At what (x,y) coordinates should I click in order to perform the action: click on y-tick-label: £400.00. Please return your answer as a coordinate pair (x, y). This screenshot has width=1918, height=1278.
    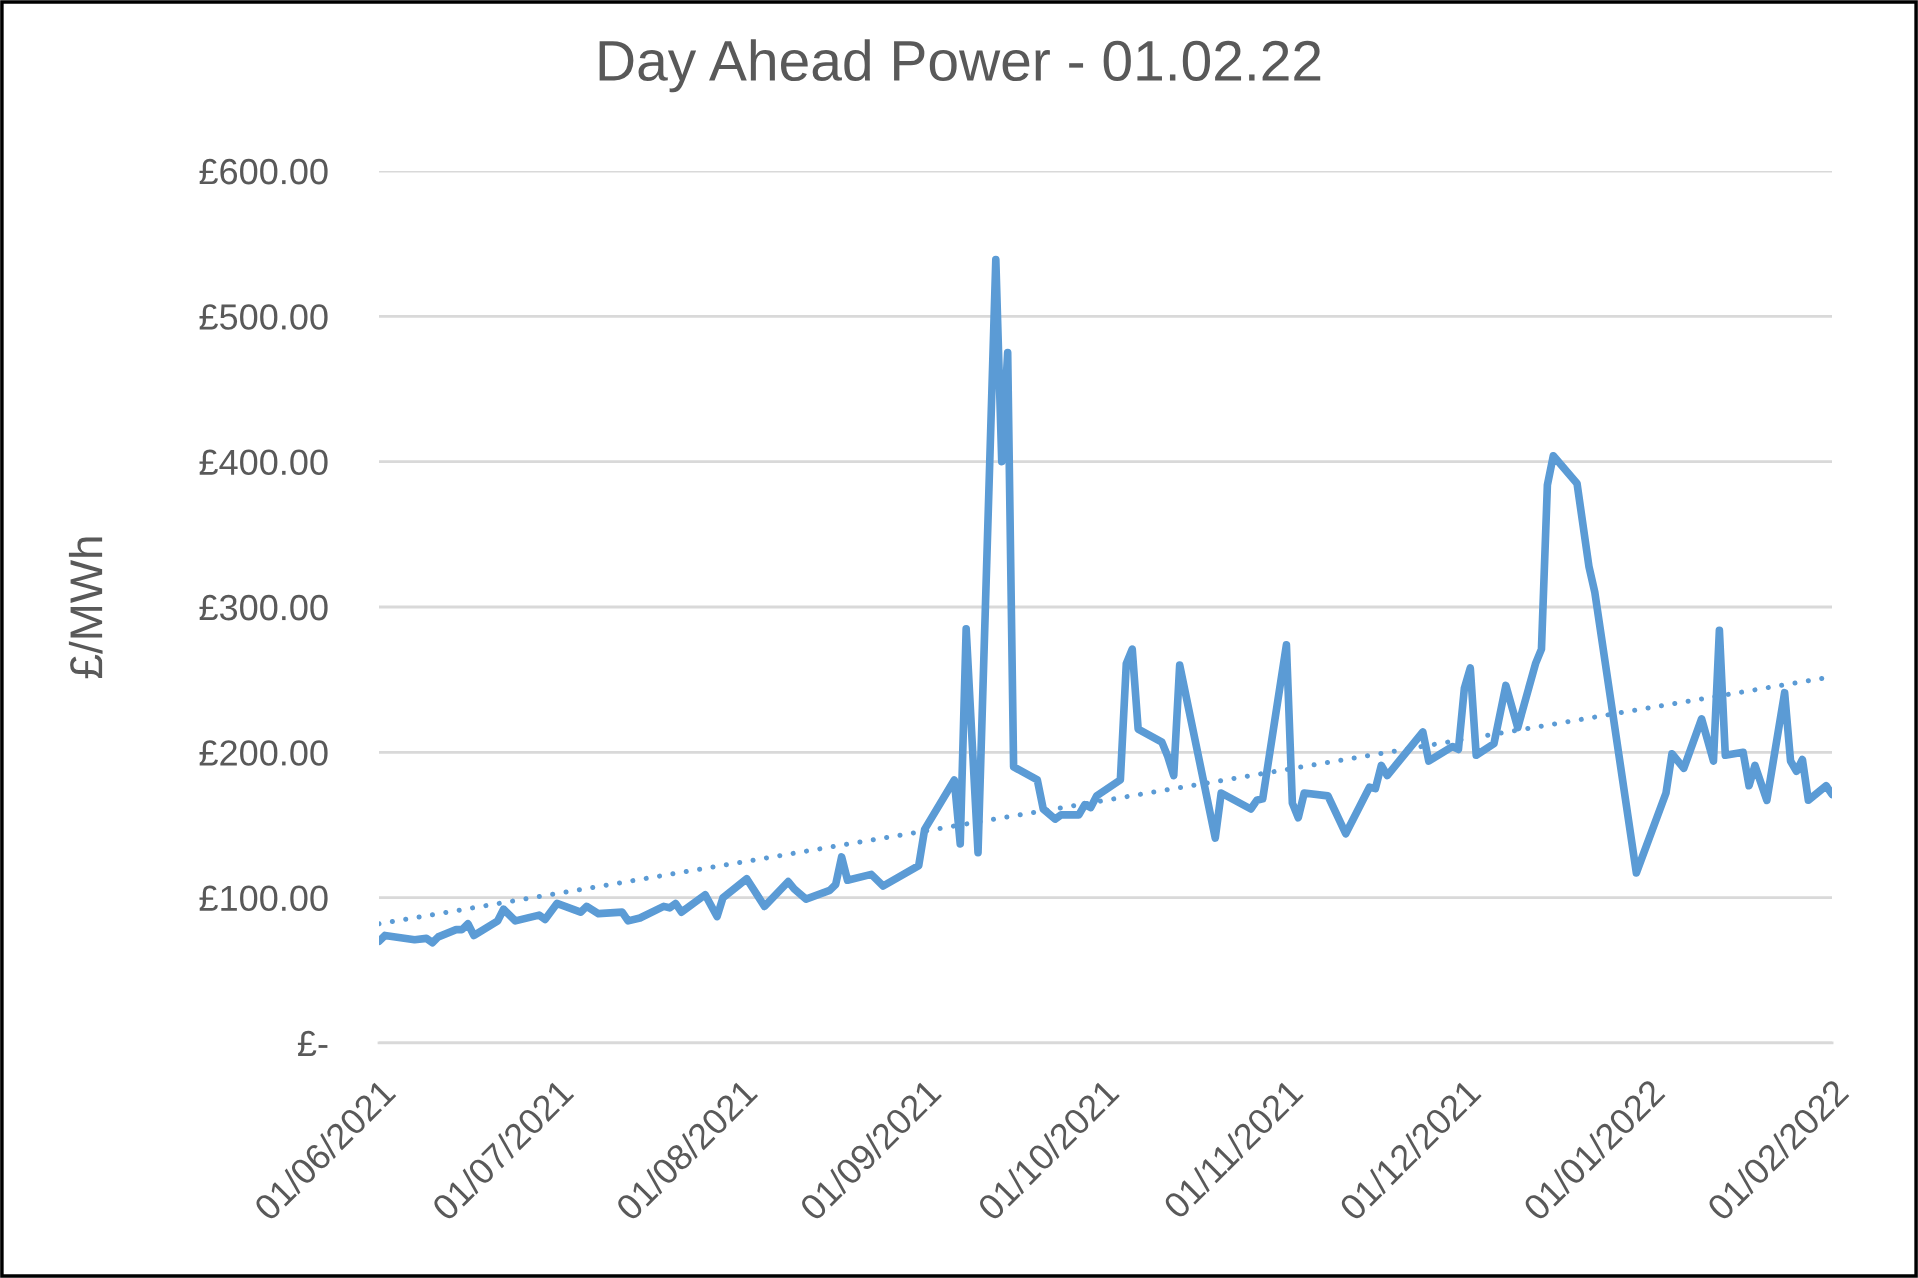
    Looking at the image, I should click on (263, 462).